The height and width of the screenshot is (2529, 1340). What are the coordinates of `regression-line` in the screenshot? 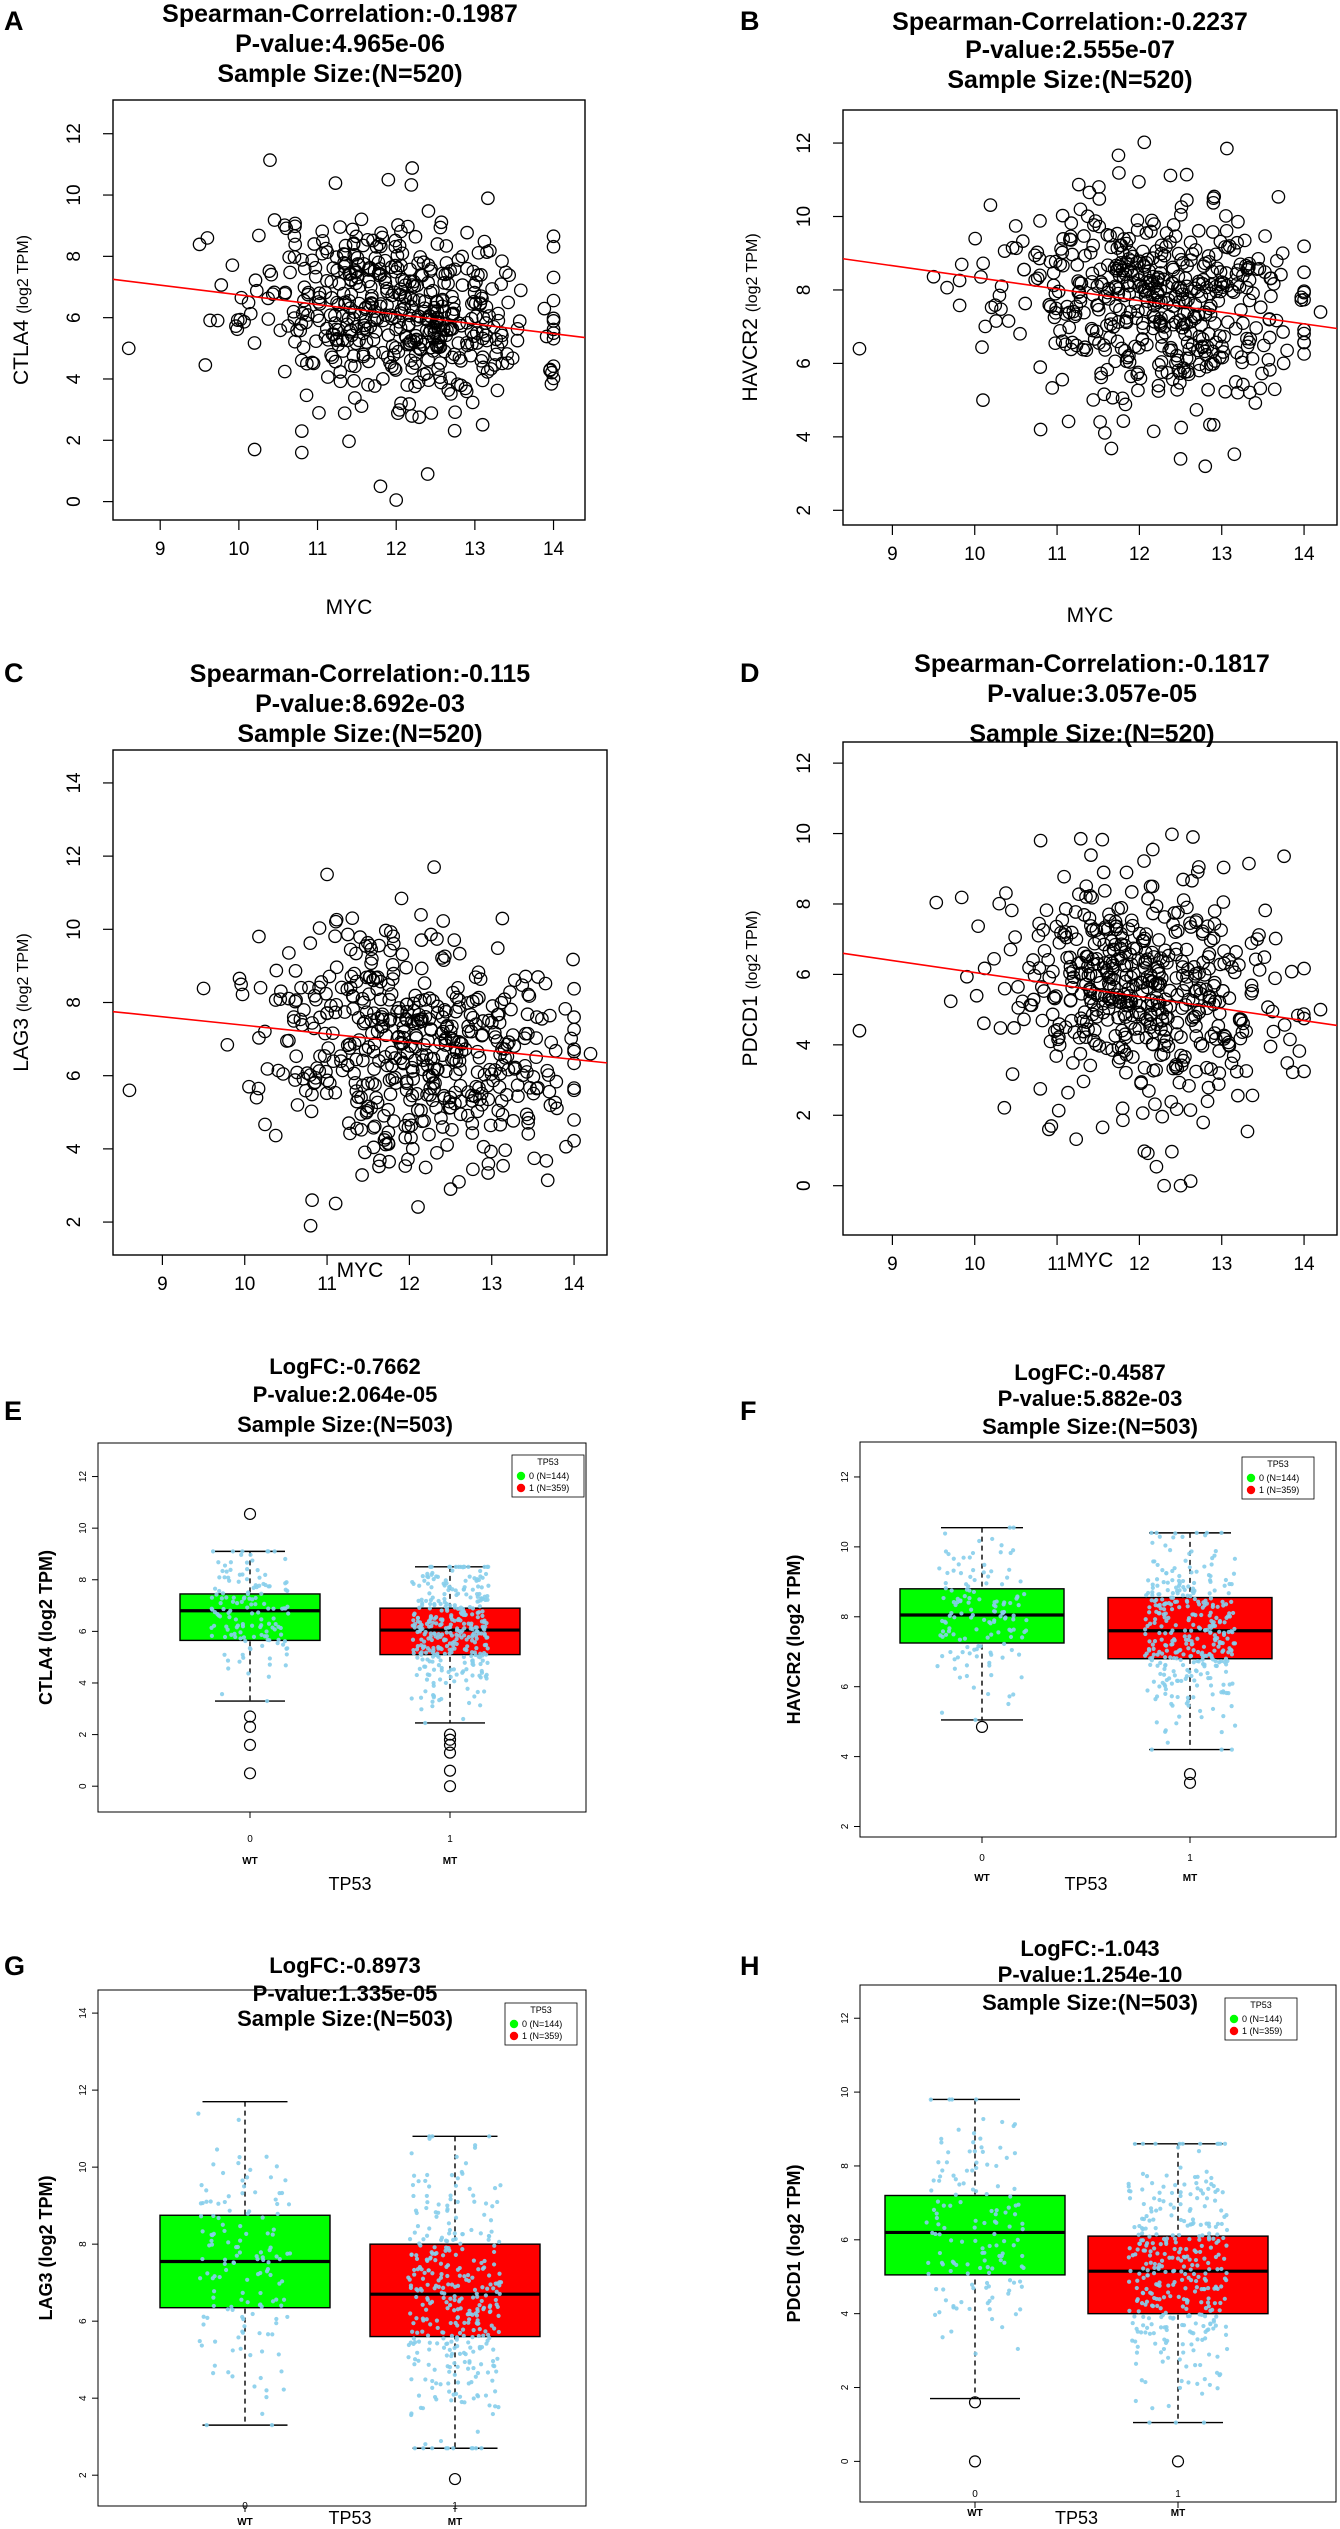 It's located at (1090, 989).